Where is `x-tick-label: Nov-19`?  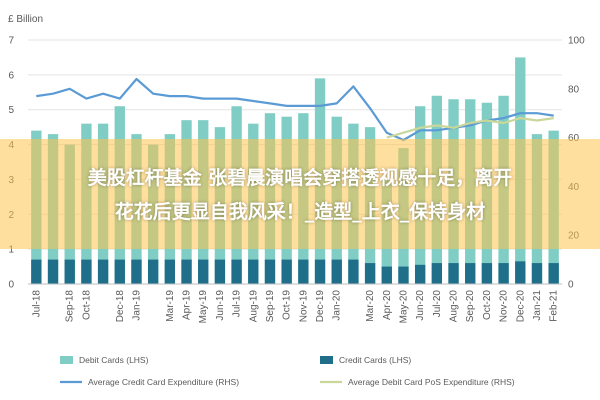 x-tick-label: Nov-19 is located at coordinates (303, 306).